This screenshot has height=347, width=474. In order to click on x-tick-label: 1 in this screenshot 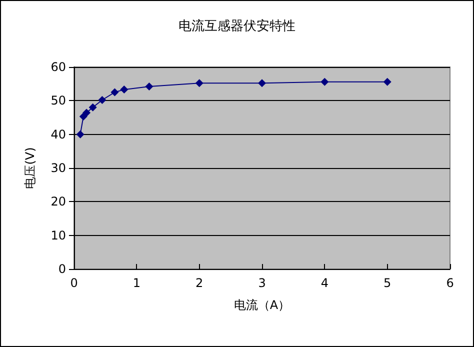, I will do `click(136, 283)`.